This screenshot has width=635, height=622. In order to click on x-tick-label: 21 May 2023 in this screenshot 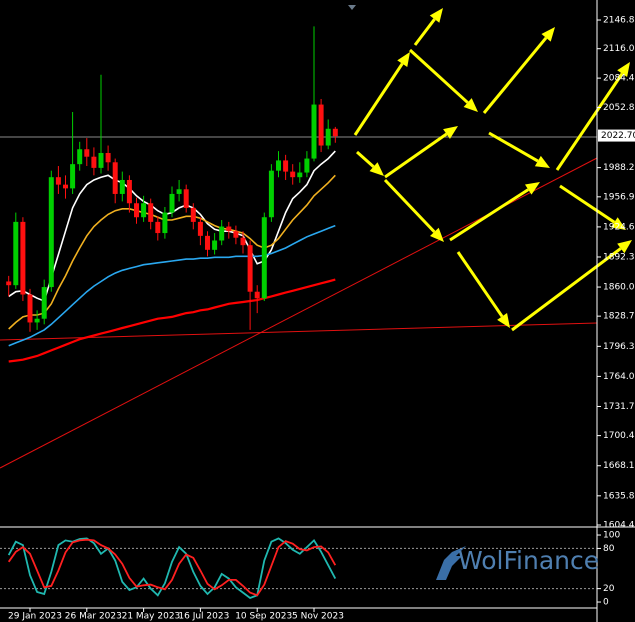, I will do `click(151, 617)`.